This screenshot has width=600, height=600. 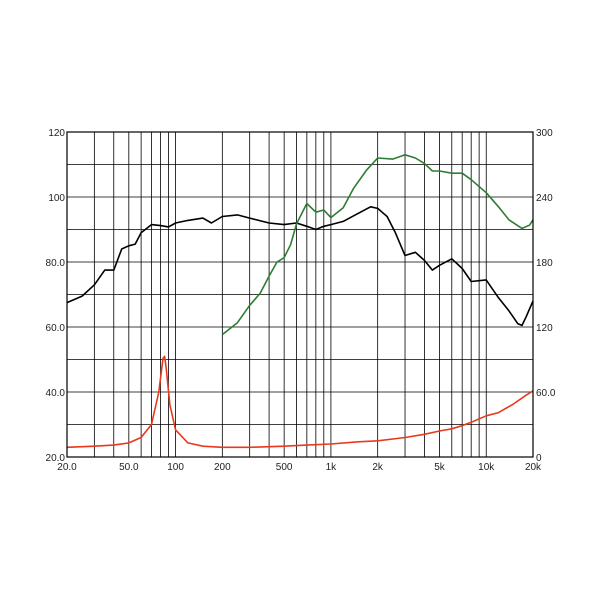 What do you see at coordinates (56, 458) in the screenshot?
I see `y-tick-label: 20.0` at bounding box center [56, 458].